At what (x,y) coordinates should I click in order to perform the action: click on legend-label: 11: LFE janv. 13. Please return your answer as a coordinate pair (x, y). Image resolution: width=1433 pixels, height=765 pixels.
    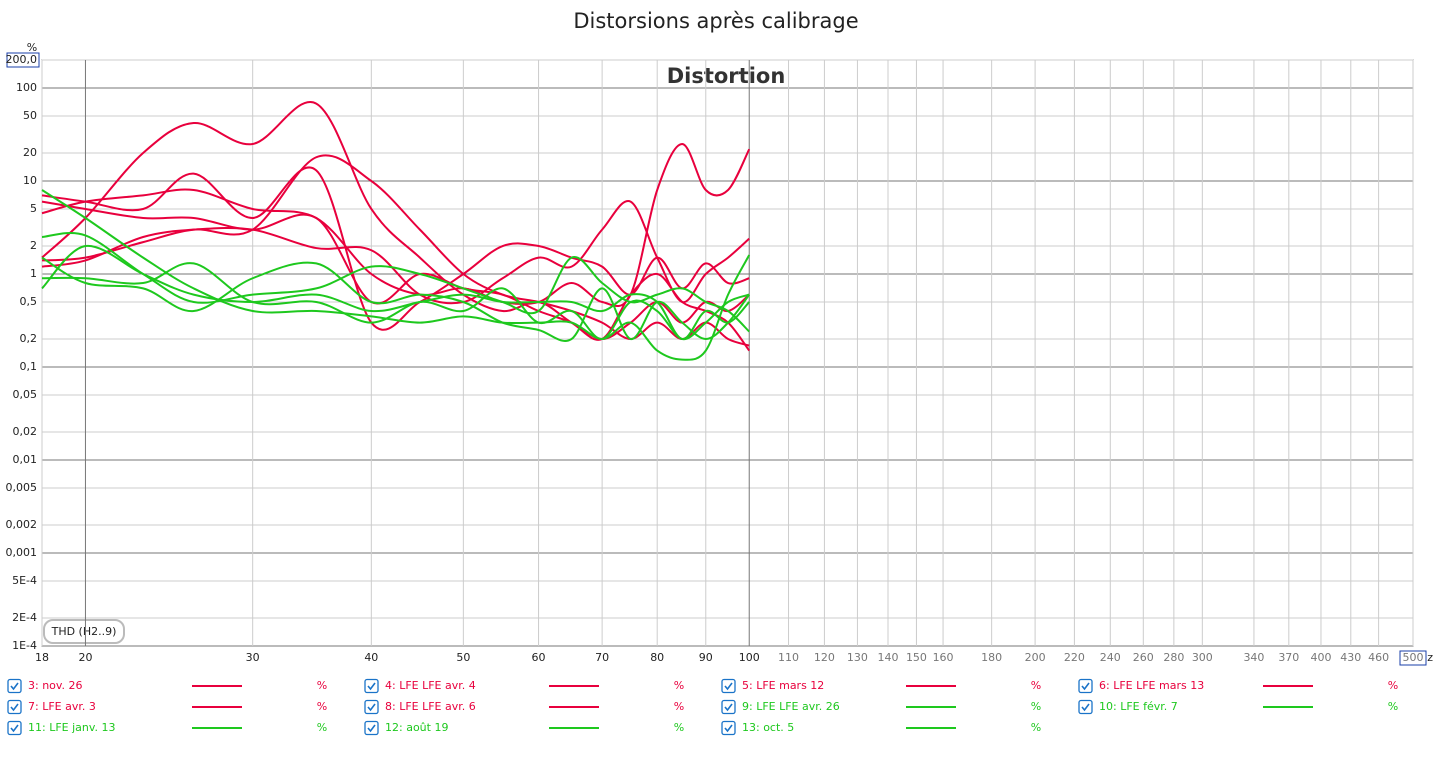
    Looking at the image, I should click on (72, 727).